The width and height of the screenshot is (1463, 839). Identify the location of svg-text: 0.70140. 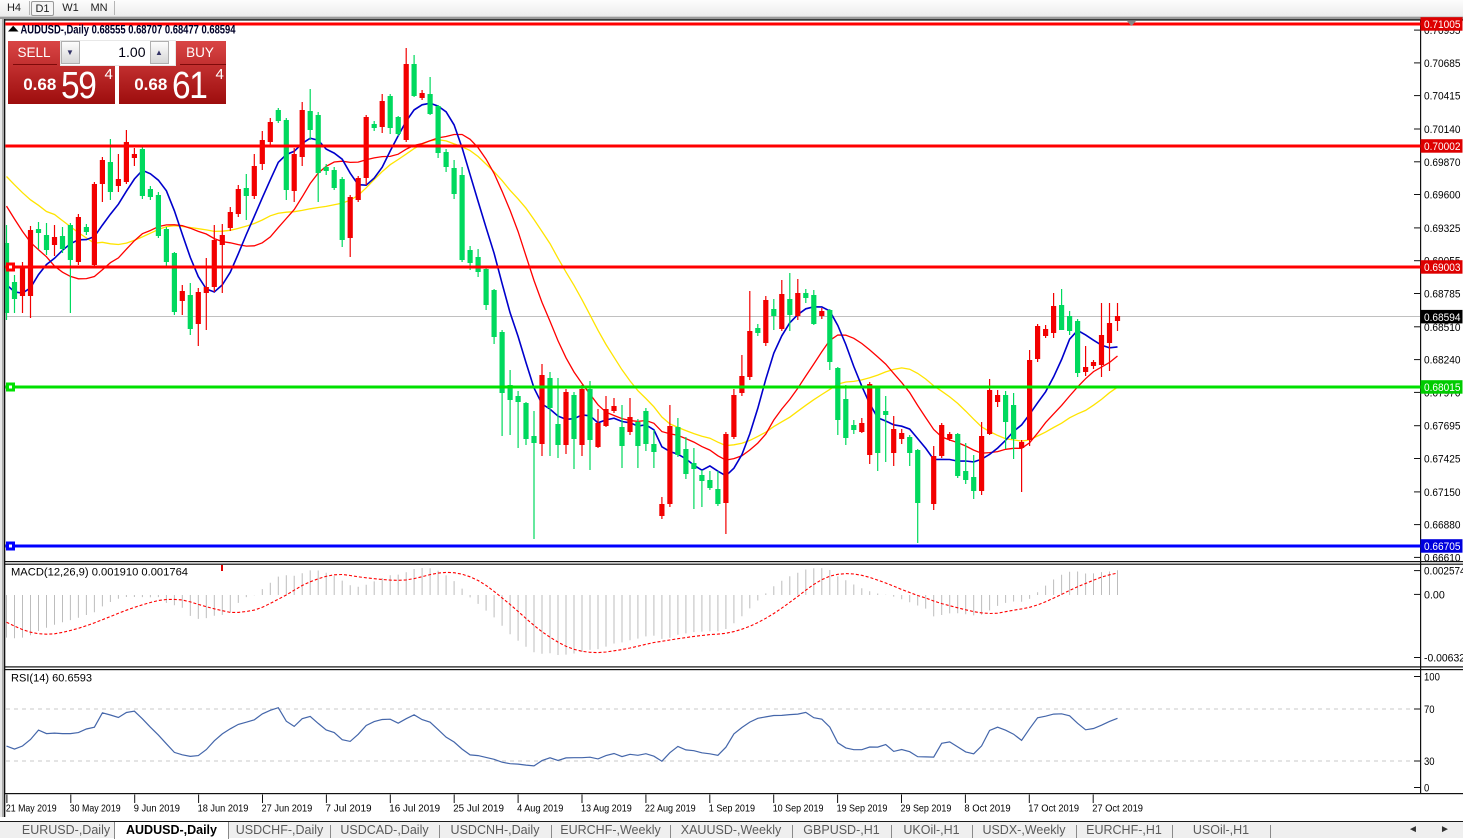
(1442, 130).